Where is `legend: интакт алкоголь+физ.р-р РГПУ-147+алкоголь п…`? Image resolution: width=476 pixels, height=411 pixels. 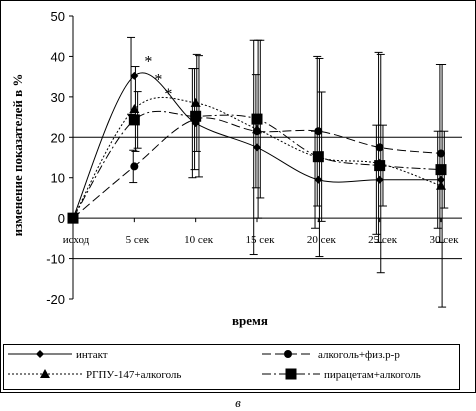 legend: интакт алкоголь+физ.р-р РГПУ-147+алкоголь п… is located at coordinates (214, 365).